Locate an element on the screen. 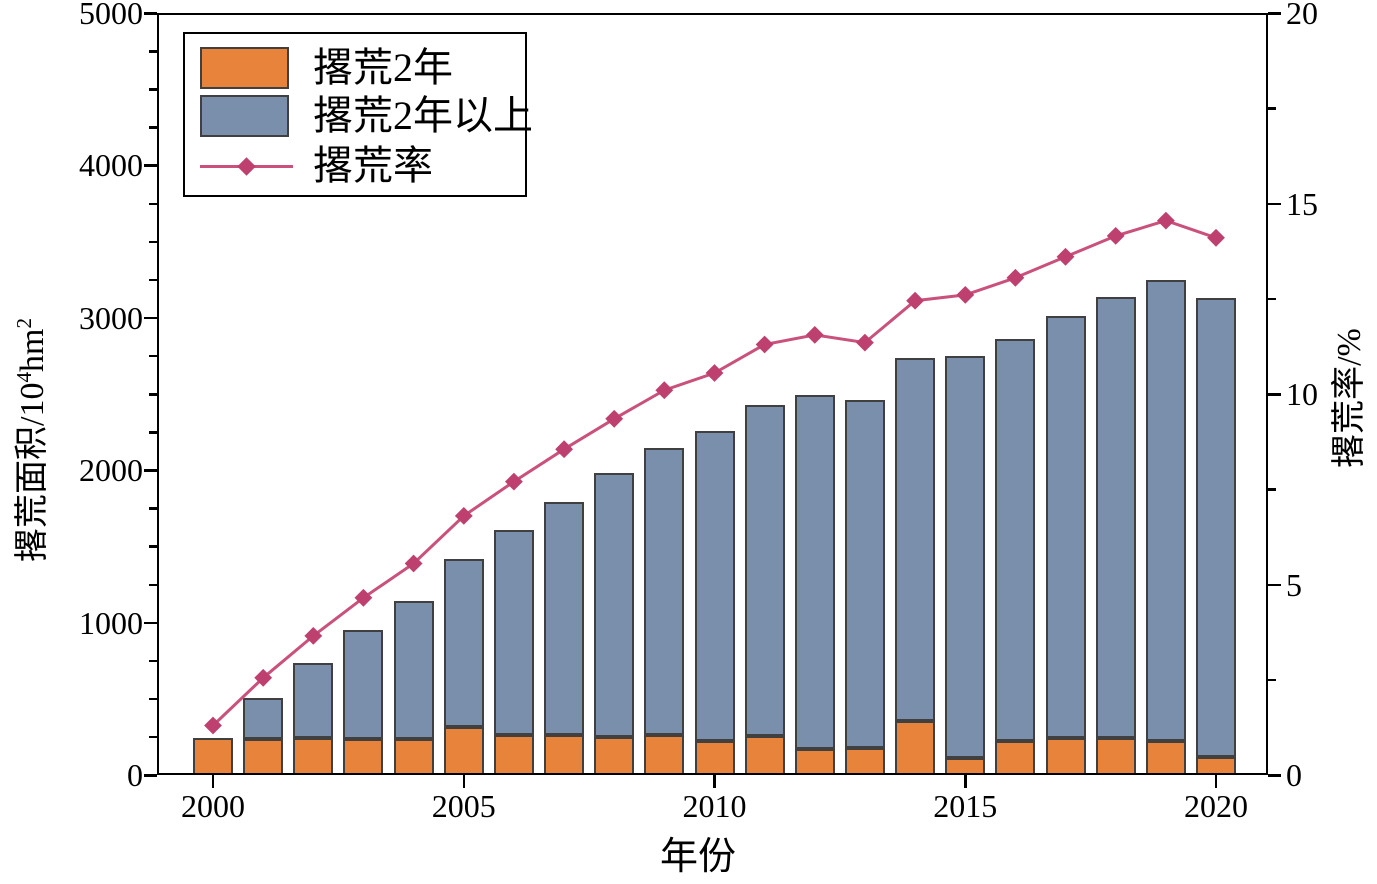  legend-box: 撂荒2年 撂荒2年以上 撂荒率 is located at coordinates (358, 114).